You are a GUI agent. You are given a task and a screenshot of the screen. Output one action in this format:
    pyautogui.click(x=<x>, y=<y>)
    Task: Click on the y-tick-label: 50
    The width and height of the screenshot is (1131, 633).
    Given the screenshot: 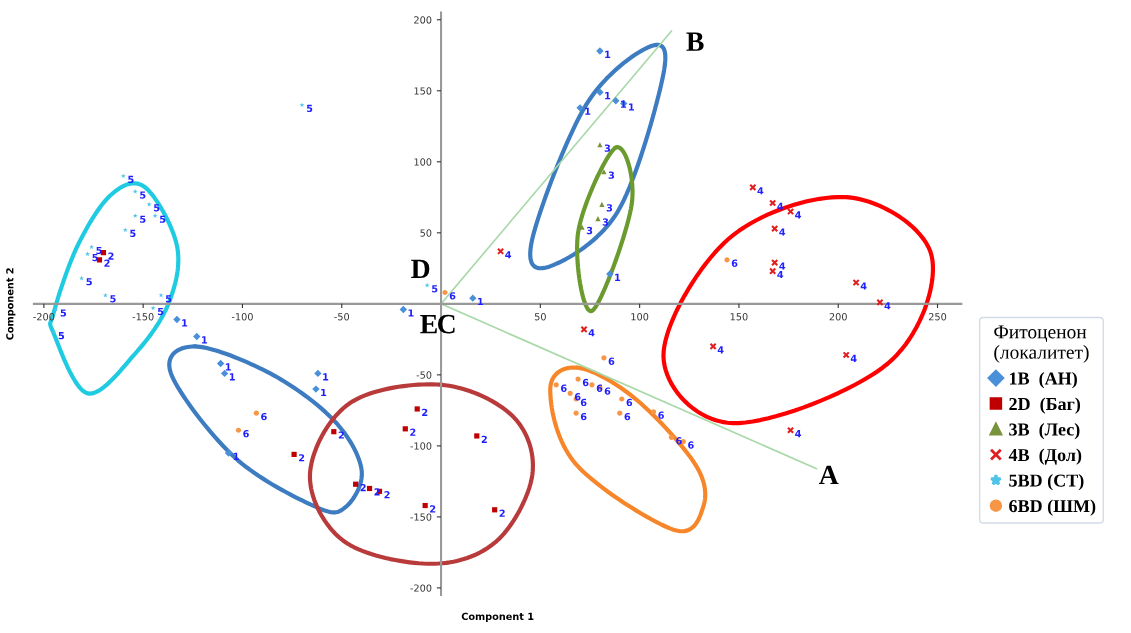 What is the action you would take?
    pyautogui.click(x=426, y=233)
    